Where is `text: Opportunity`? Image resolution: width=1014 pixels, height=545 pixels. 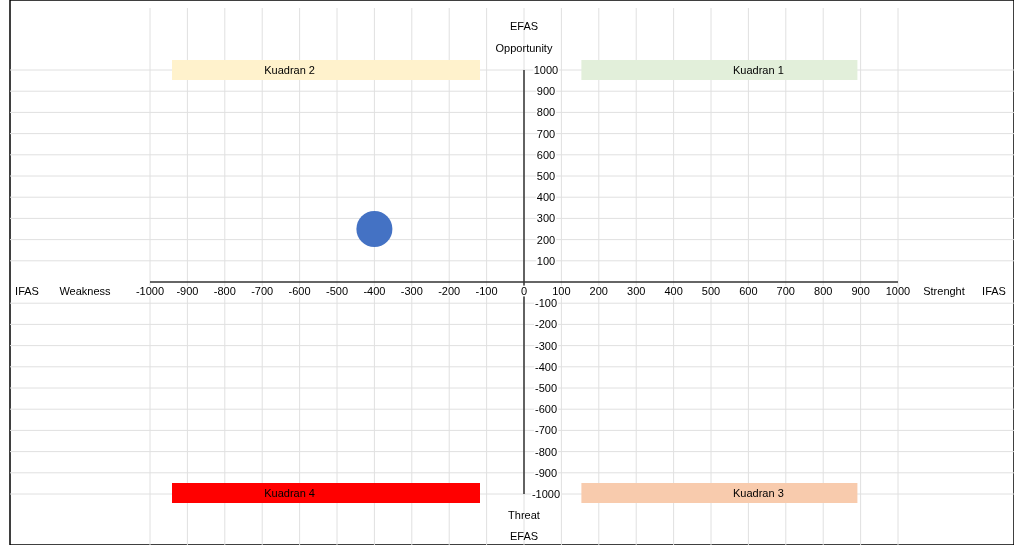 text: Opportunity is located at coordinates (524, 48).